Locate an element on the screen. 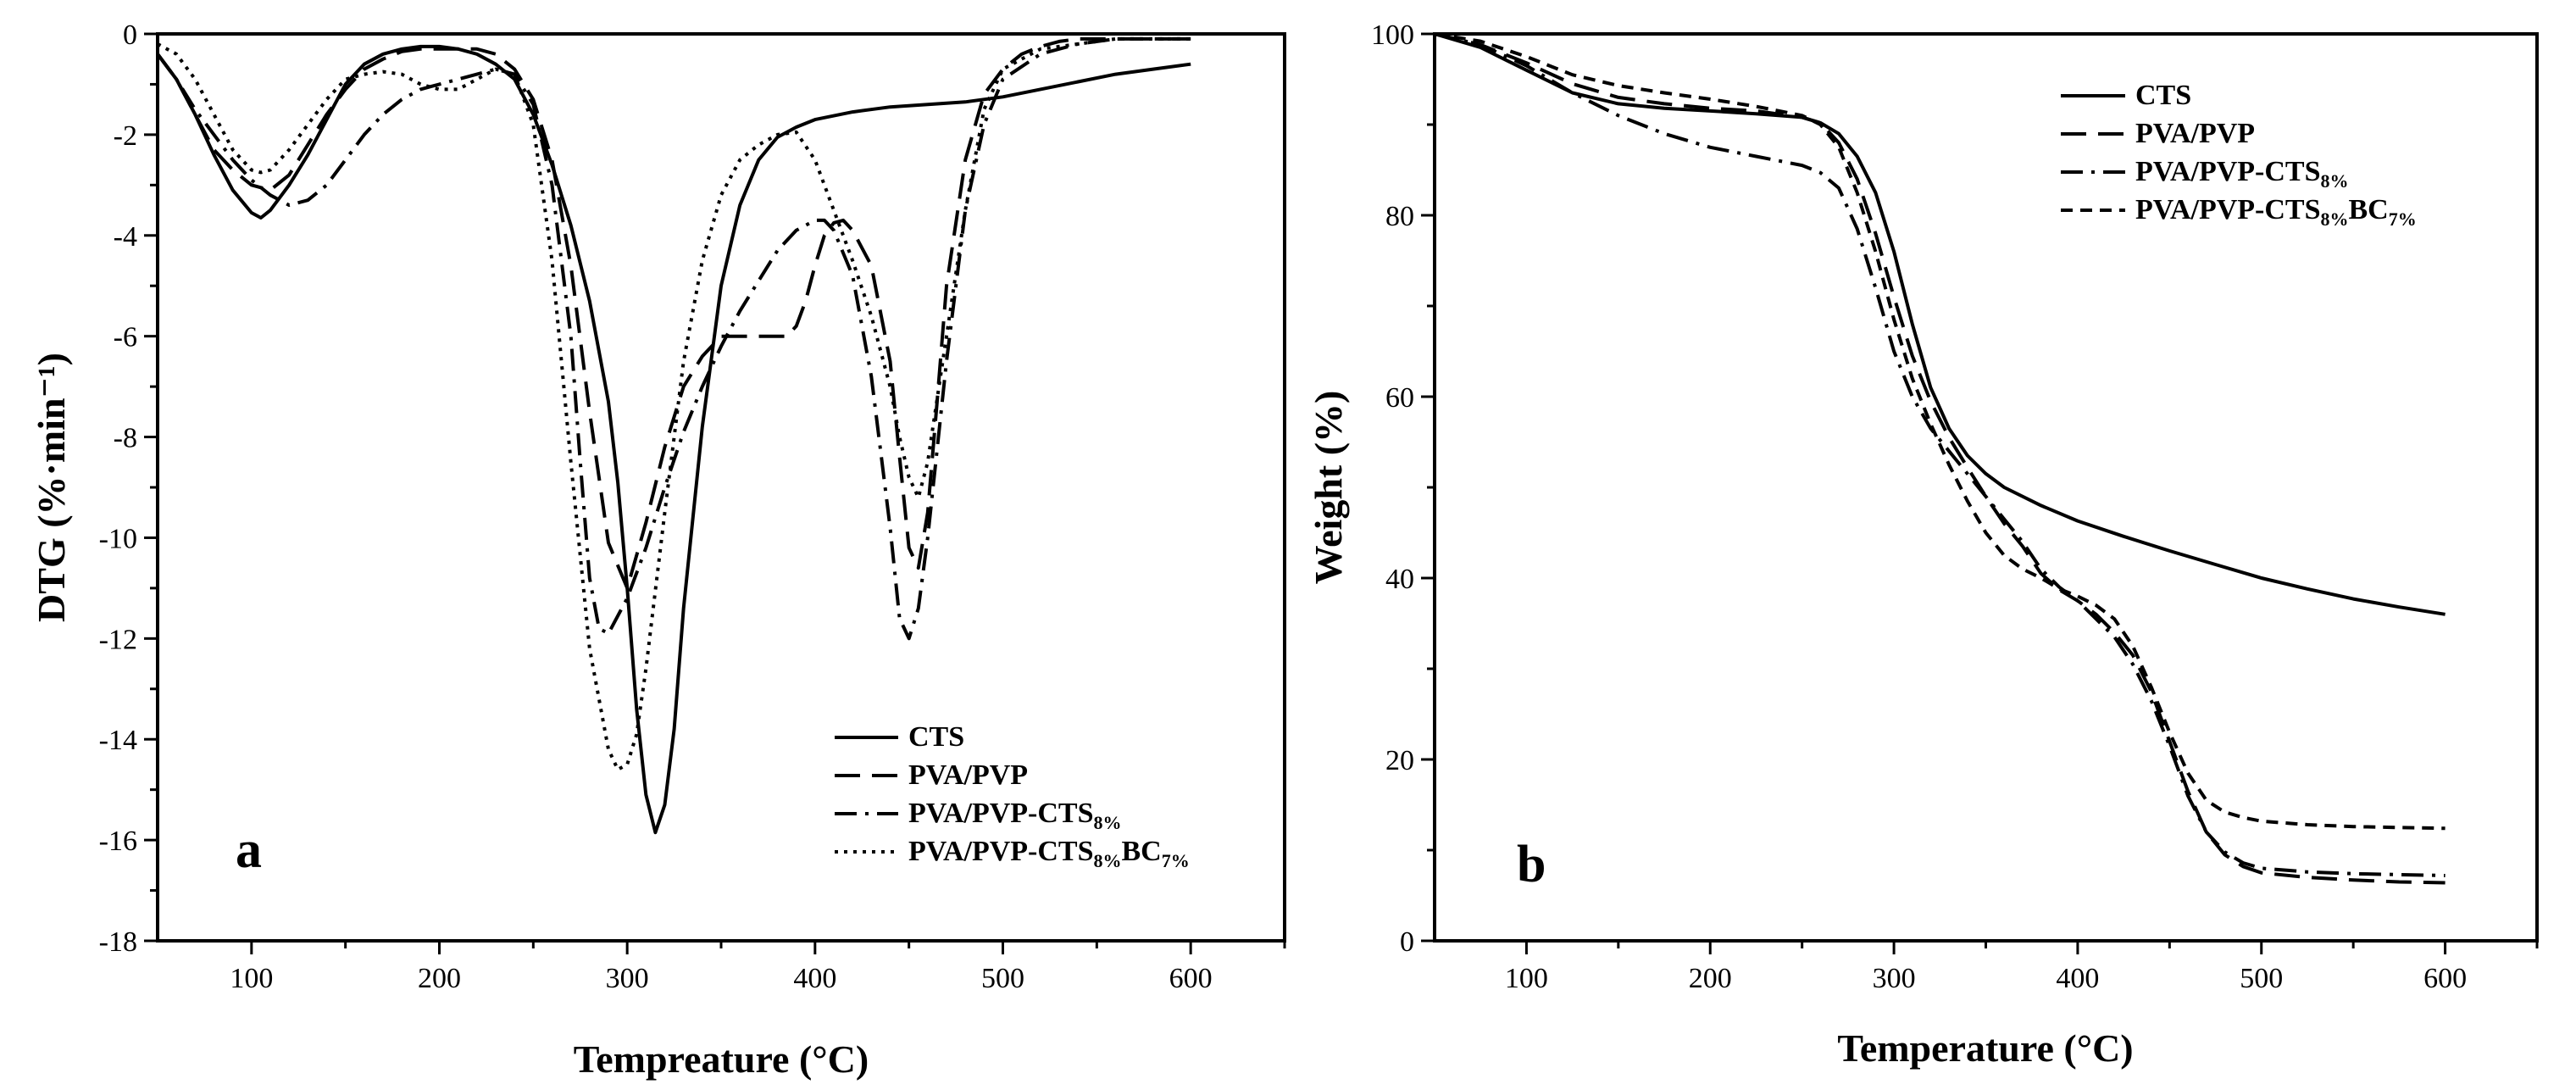 The image size is (2576, 1090). panel-a-y-axis-title: DTG (%·min⁻¹) is located at coordinates (51, 487).